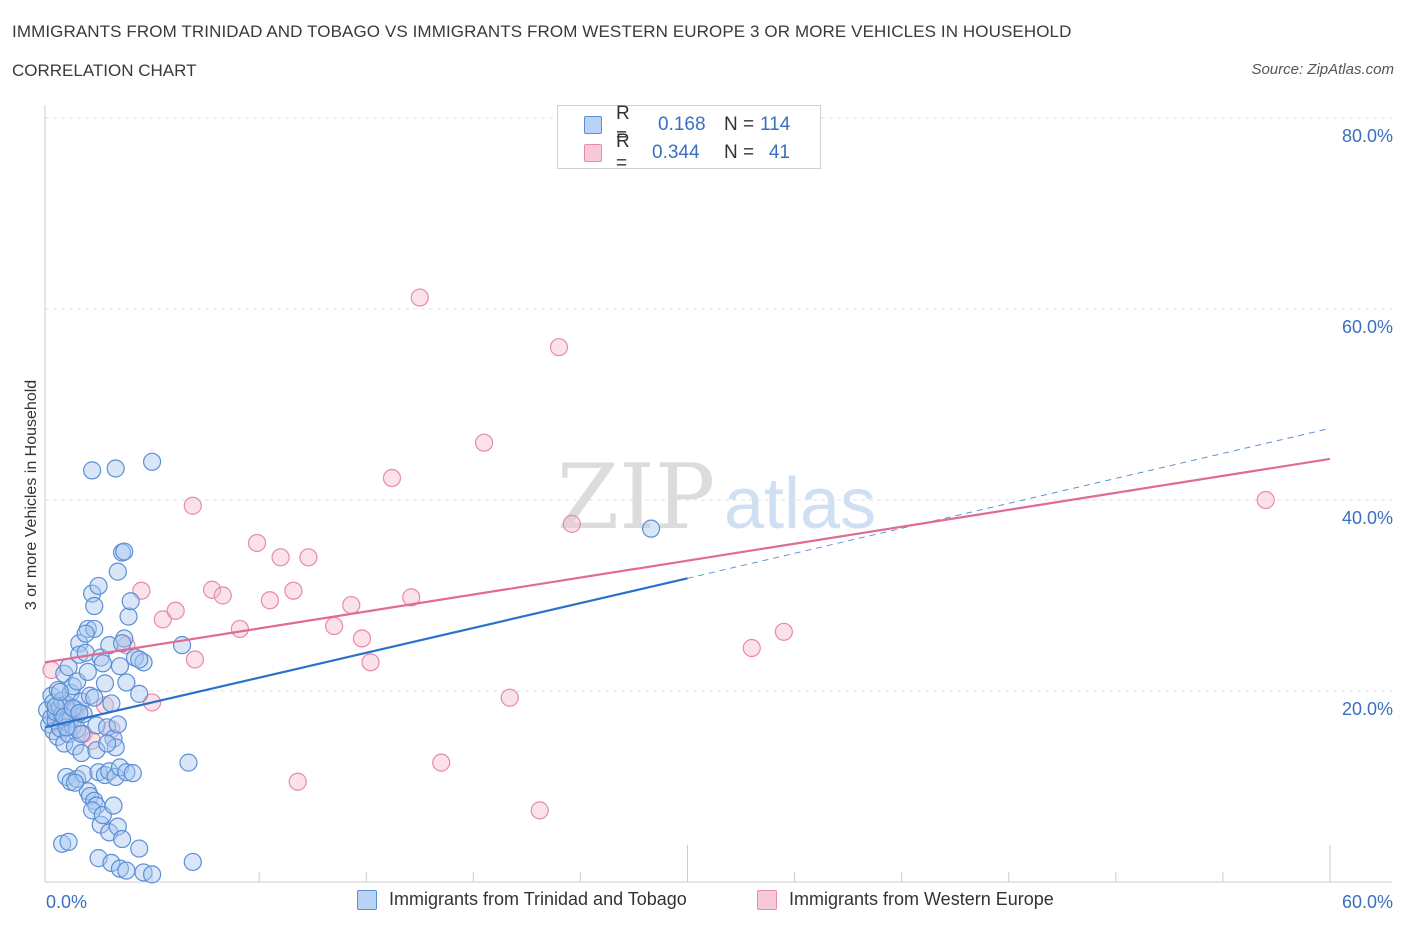 The height and width of the screenshot is (930, 1406). I want to click on legend-row-trinidad: R = 0.168 N = 114, so click(687, 124).